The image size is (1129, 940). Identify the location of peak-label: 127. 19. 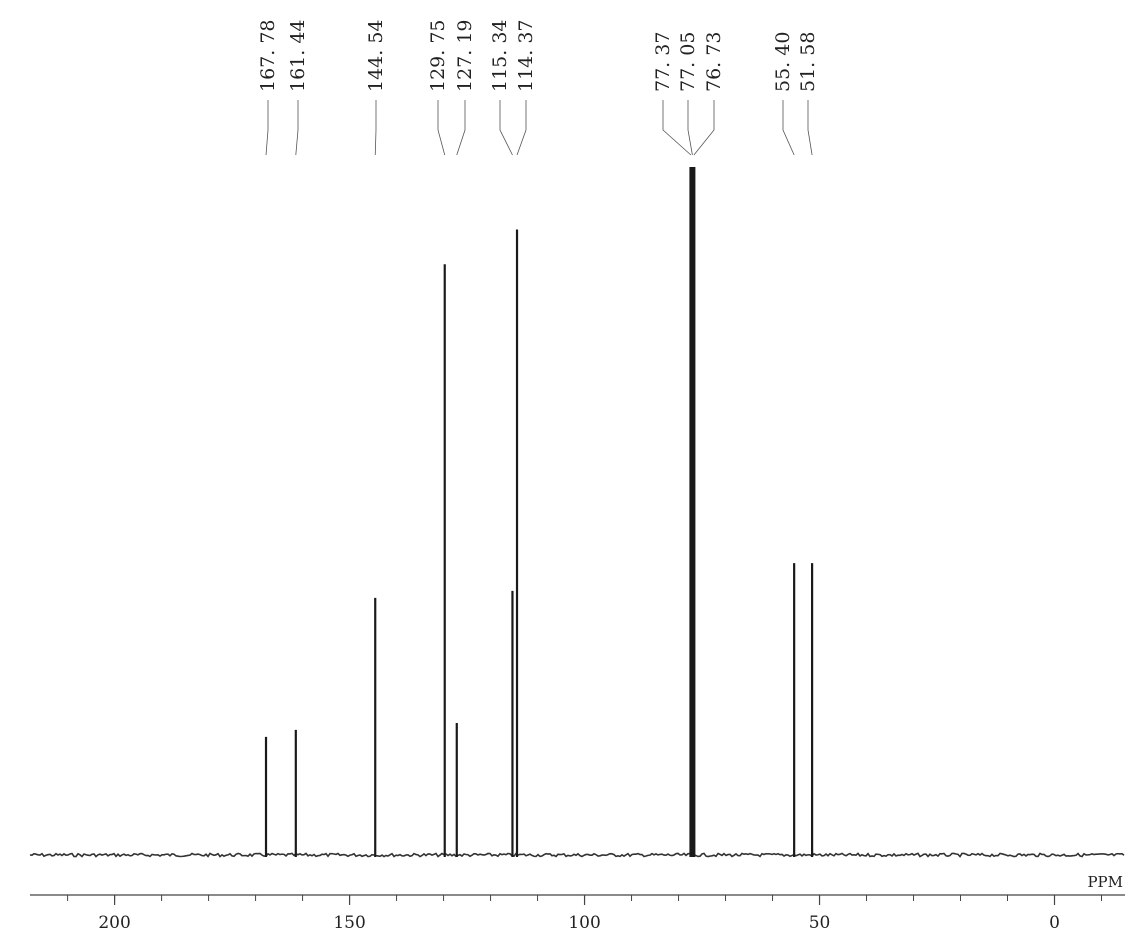
(465, 55).